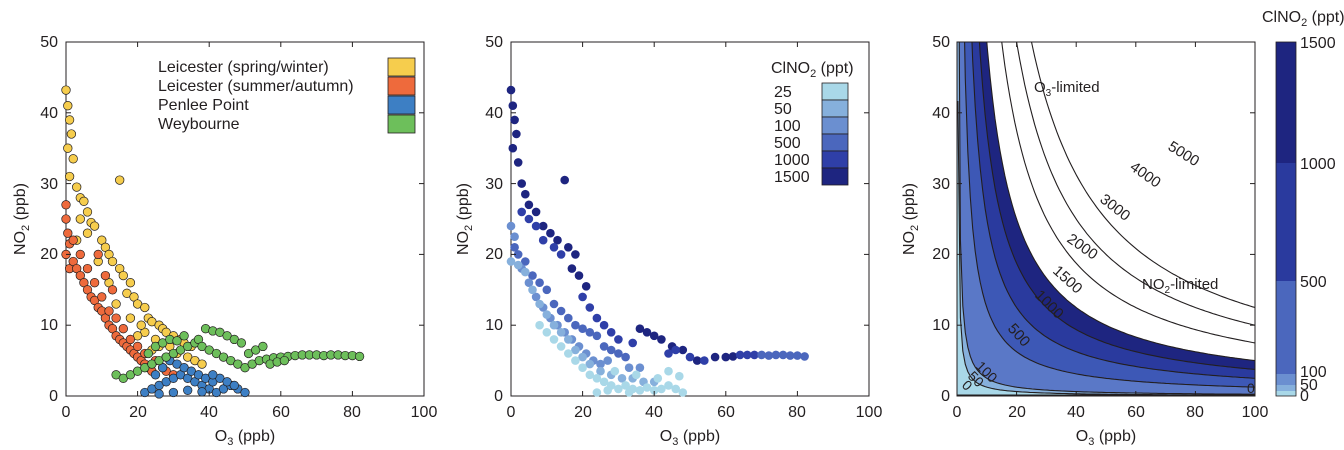 Image resolution: width=1344 pixels, height=450 pixels. Describe the element at coordinates (494, 42) in the screenshot. I see `y-tick-label: 50` at that location.